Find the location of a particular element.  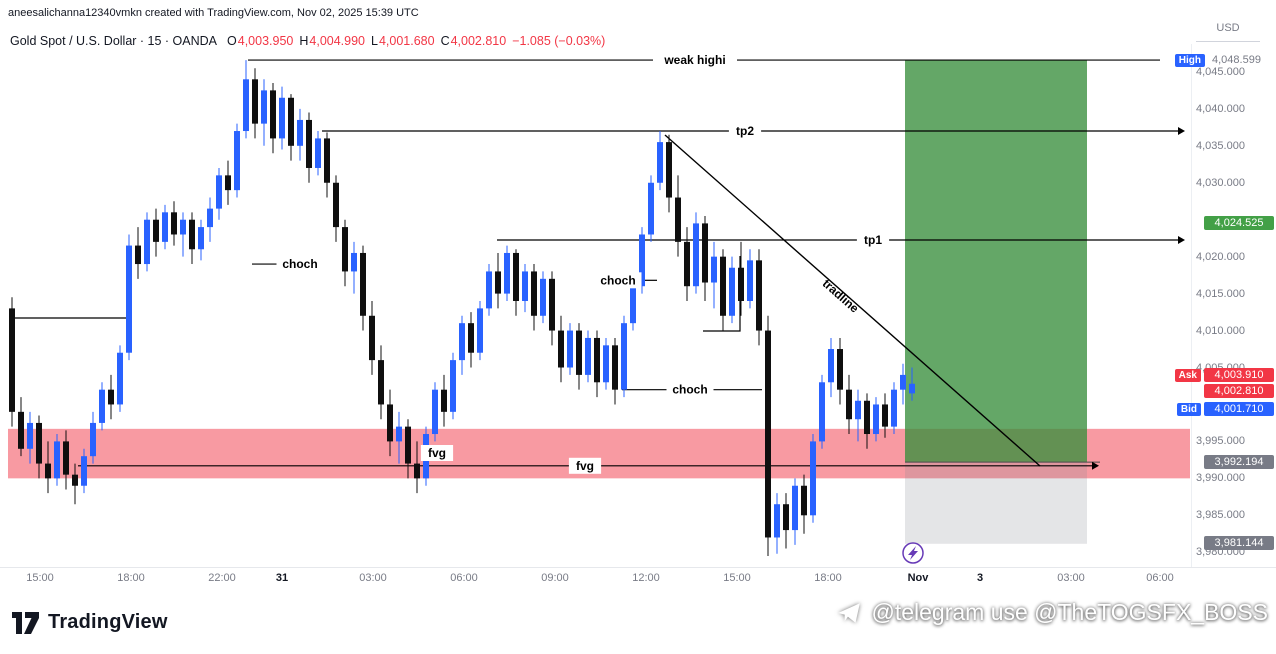

order-price-badge: 4,024.525 is located at coordinates (1216, 223).